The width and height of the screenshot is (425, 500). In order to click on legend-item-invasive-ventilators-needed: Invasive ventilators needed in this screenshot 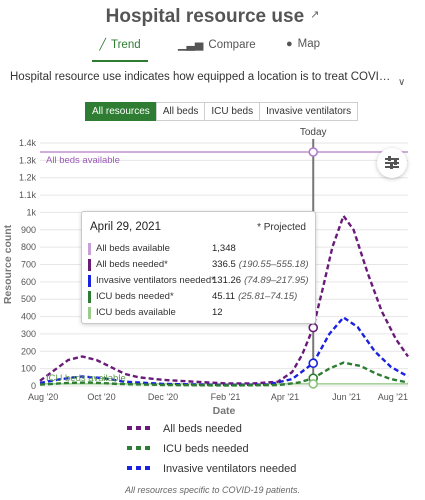, I will do `click(237, 471)`.